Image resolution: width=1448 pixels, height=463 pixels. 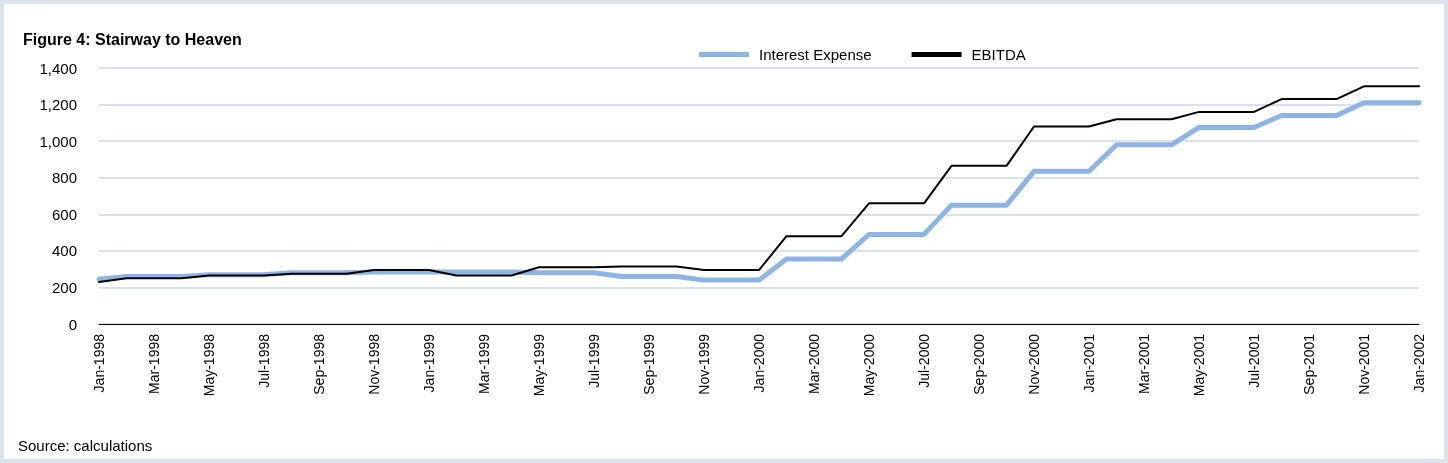 What do you see at coordinates (58, 141) in the screenshot?
I see `y-tick-label: 1,000` at bounding box center [58, 141].